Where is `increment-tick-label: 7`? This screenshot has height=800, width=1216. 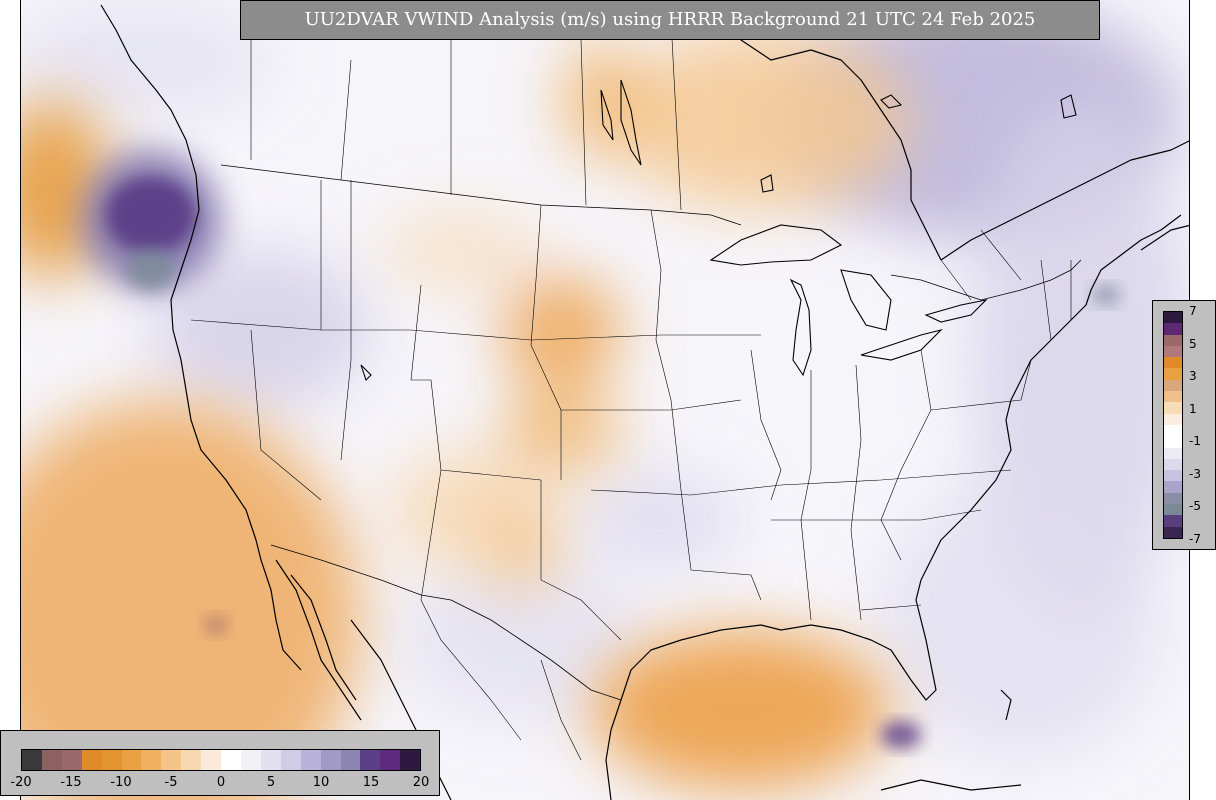
increment-tick-label: 7 is located at coordinates (1193, 311).